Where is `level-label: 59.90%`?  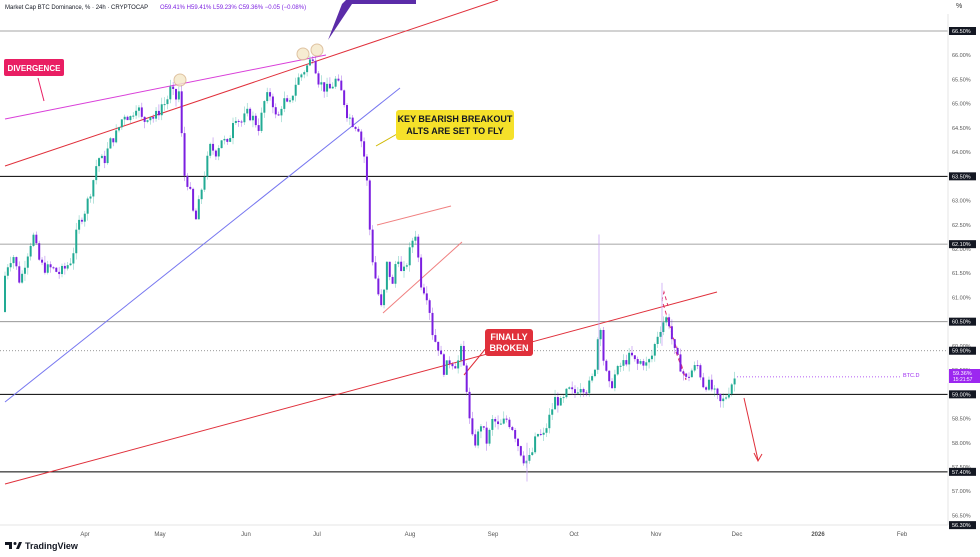
level-label: 59.90% is located at coordinates (961, 352).